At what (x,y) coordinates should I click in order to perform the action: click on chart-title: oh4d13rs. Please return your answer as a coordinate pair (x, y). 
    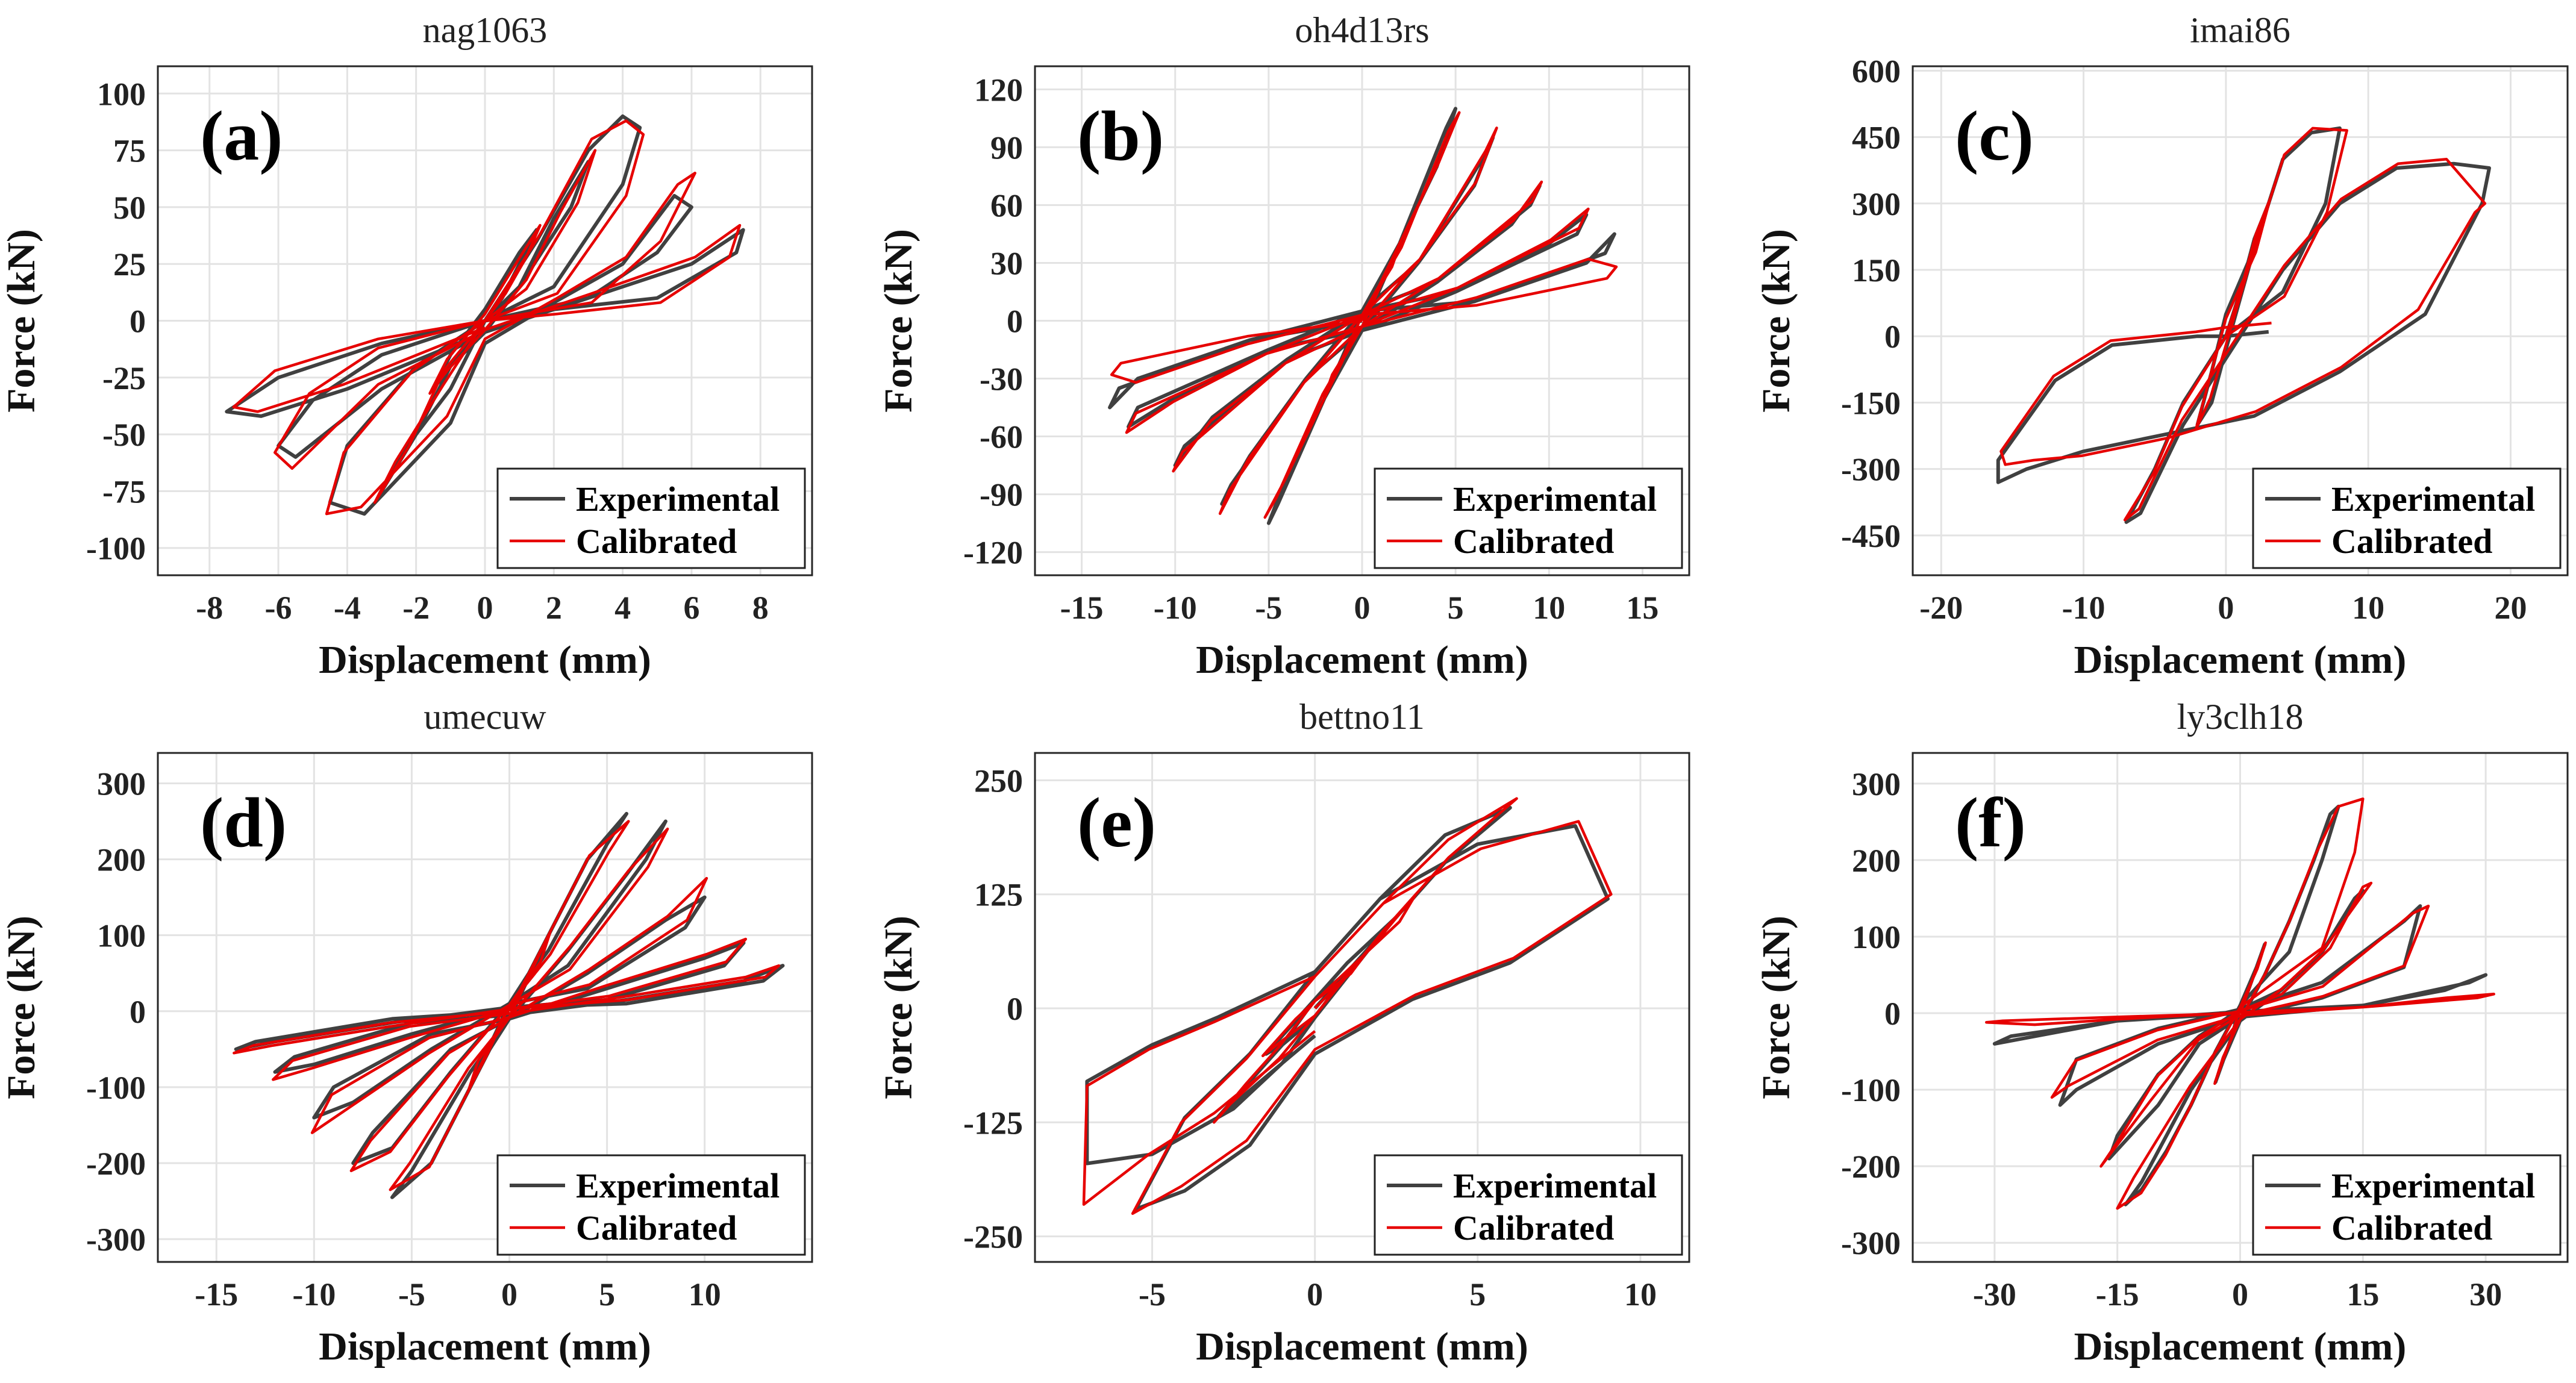
    Looking at the image, I should click on (1362, 30).